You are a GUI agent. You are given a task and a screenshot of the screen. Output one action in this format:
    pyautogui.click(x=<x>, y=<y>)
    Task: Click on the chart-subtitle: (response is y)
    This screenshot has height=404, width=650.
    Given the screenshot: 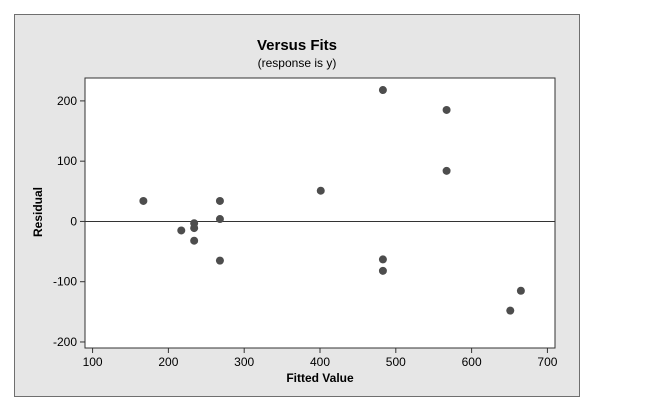 What is the action you would take?
    pyautogui.click(x=297, y=63)
    